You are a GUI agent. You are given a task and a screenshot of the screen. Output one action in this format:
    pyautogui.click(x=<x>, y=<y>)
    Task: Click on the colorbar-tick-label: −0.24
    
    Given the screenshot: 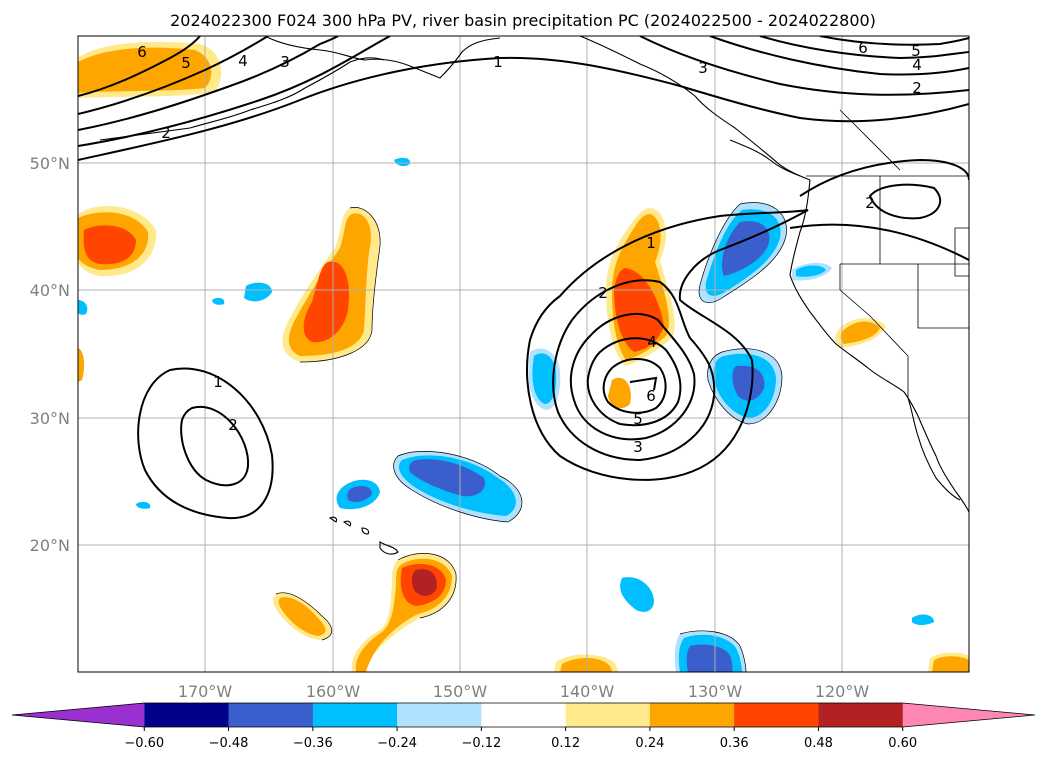 What is the action you would take?
    pyautogui.click(x=397, y=743)
    